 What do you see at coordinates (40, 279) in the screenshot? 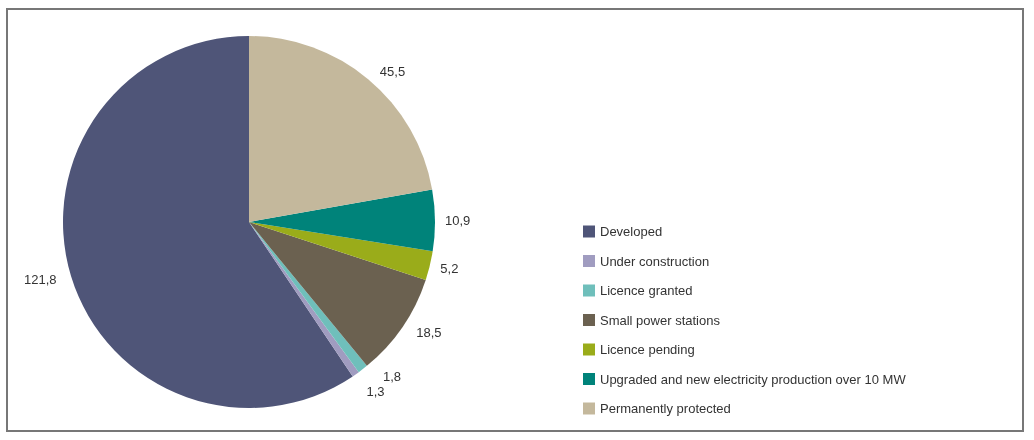
I see `data-label: 121,8` at bounding box center [40, 279].